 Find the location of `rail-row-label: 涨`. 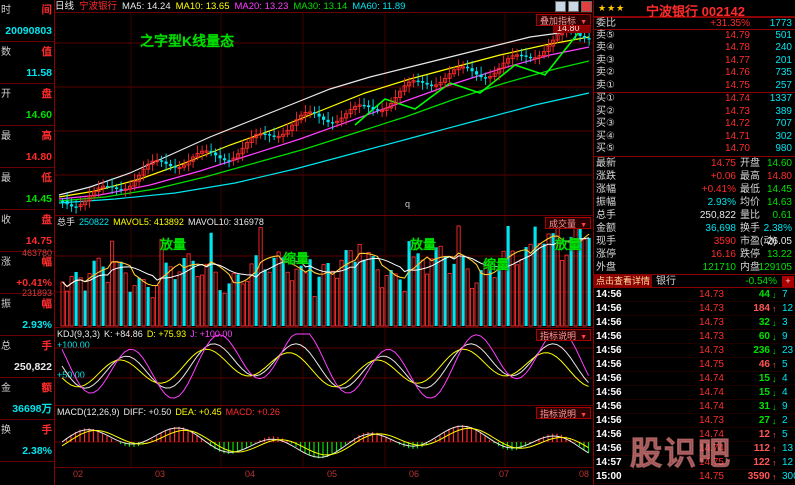

rail-row-label: 涨 is located at coordinates (6, 262).